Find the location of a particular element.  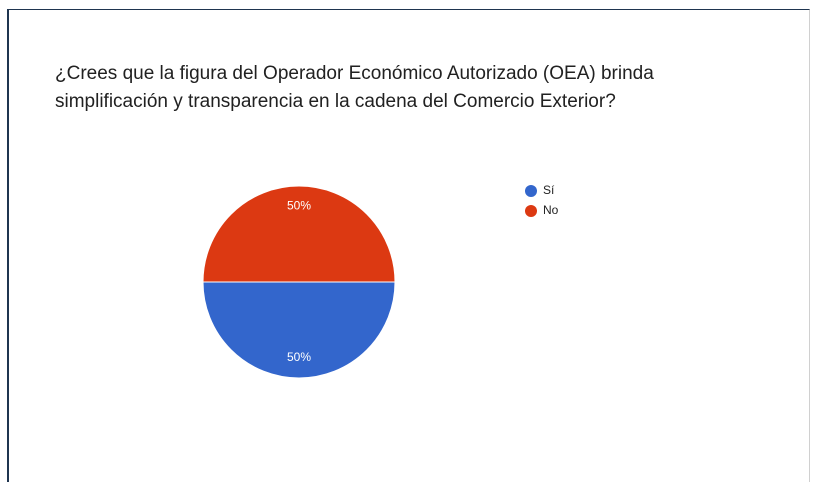

legend-label: Sí is located at coordinates (549, 190).